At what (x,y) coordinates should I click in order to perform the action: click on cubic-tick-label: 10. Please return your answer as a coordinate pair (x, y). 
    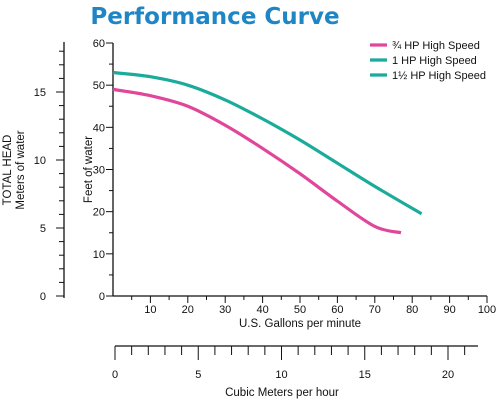
    Looking at the image, I should click on (281, 375).